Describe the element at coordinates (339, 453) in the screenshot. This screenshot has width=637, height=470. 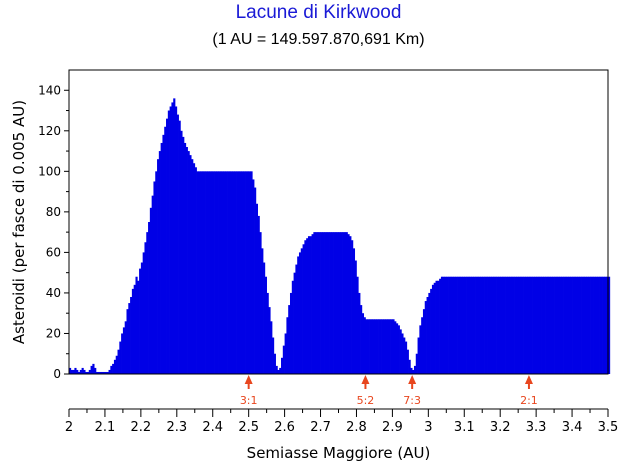
I see `x-axis-label: Semiasse Maggiore (AU)` at that location.